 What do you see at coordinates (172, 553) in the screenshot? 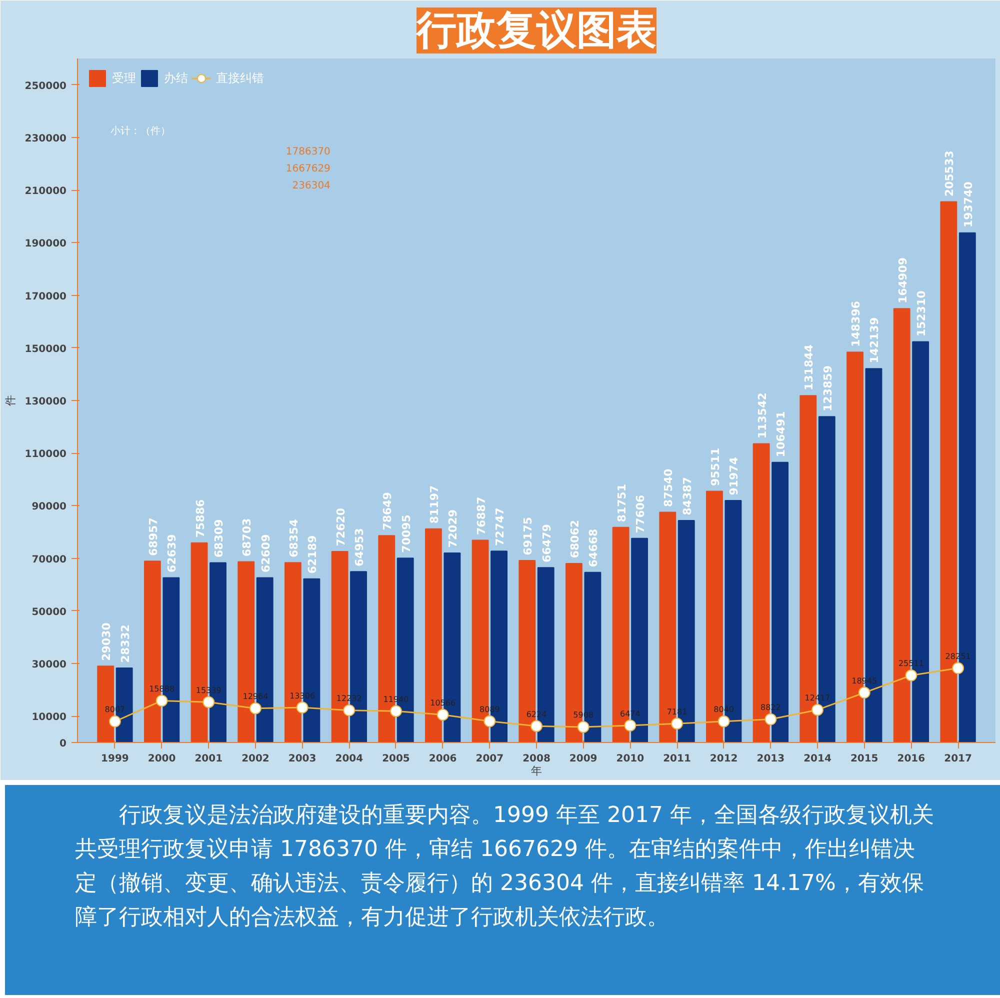
I see `data-label: 62639` at bounding box center [172, 553].